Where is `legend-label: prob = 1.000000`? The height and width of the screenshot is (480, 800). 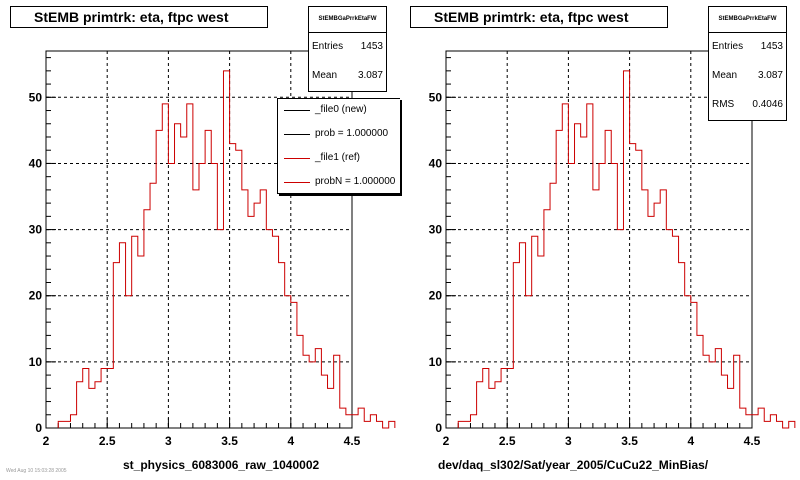
legend-label: prob = 1.000000 is located at coordinates (352, 133).